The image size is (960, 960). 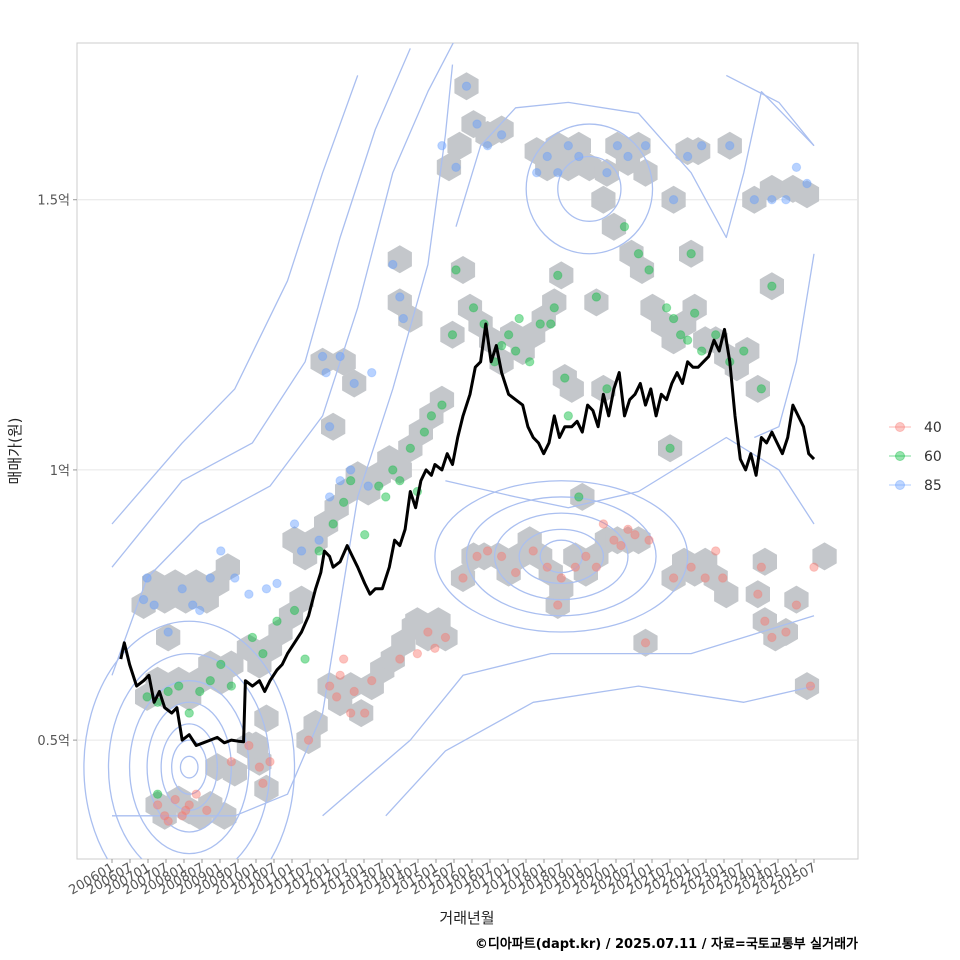 What do you see at coordinates (466, 918) in the screenshot?
I see `x-axis-title: 거래년월` at bounding box center [466, 918].